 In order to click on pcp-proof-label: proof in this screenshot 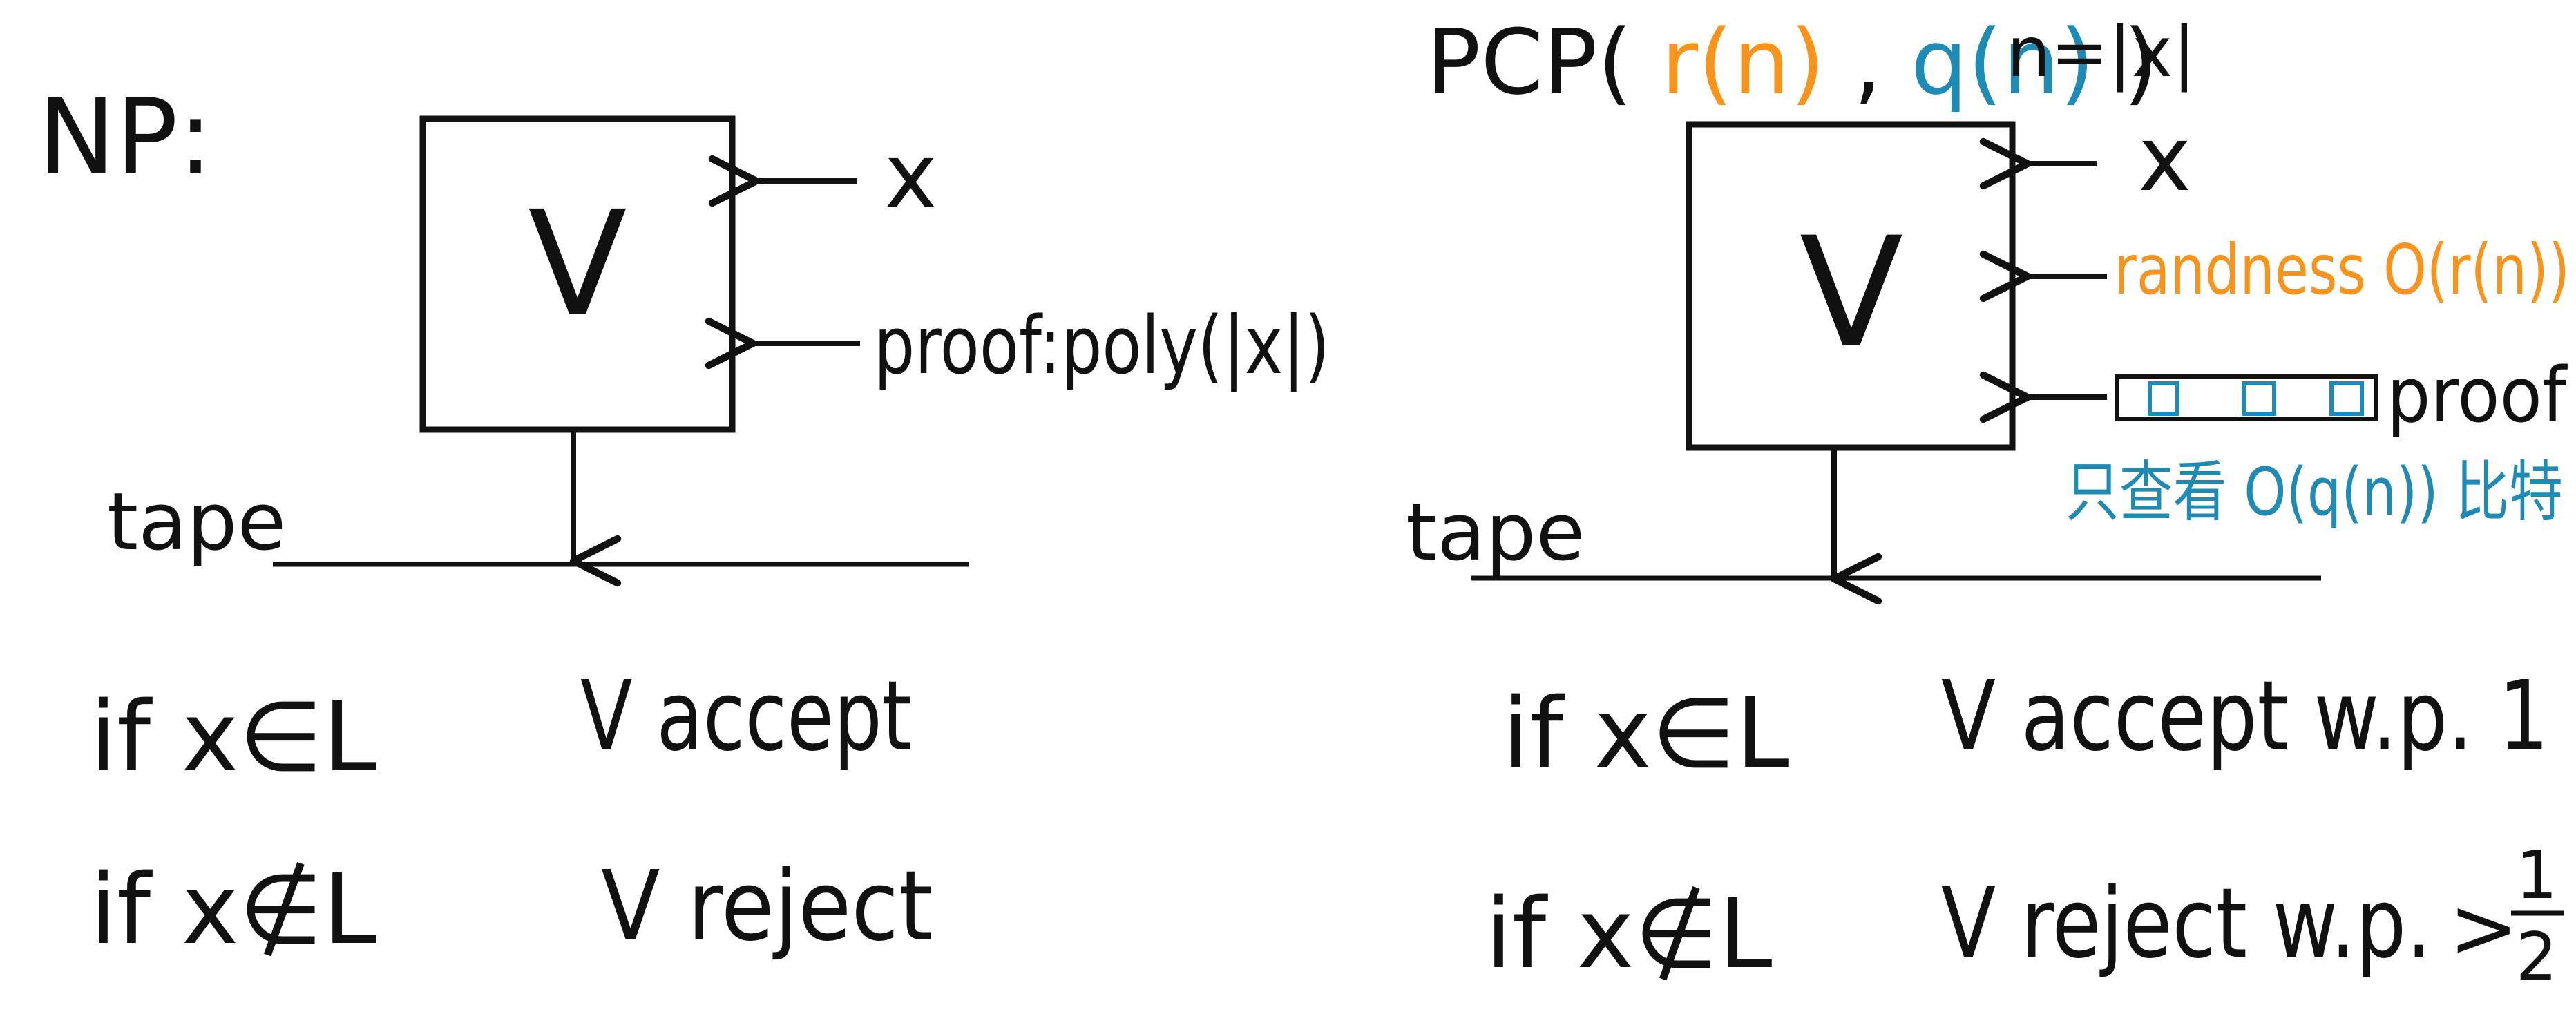, I will do `click(2477, 395)`.